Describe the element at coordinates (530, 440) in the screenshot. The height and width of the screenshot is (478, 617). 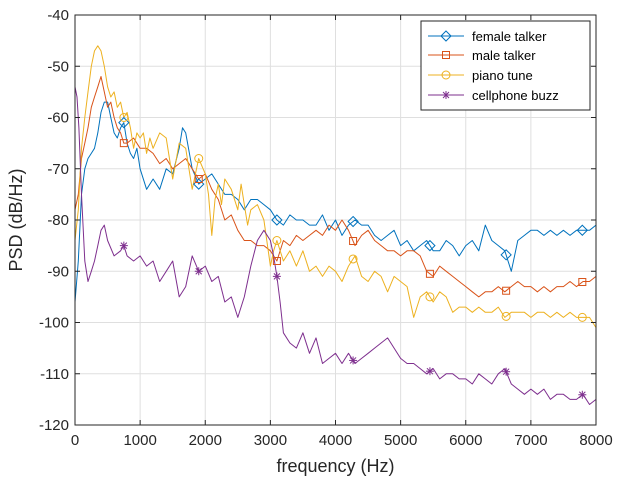
I see `x-tick-label: 7000` at that location.